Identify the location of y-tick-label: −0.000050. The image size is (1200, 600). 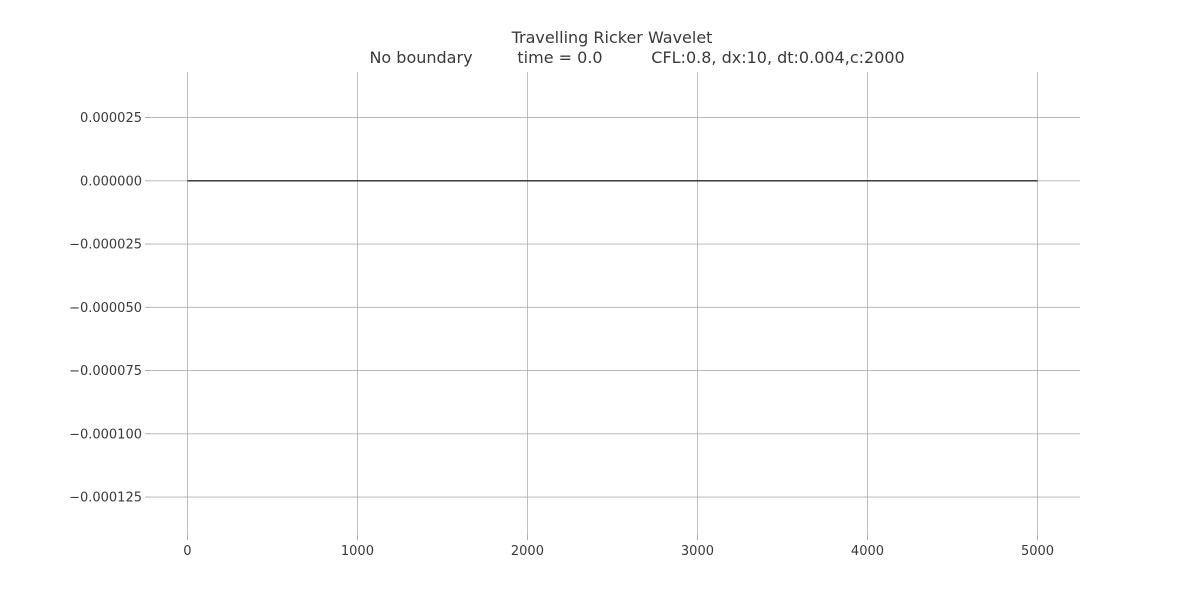
(105, 308).